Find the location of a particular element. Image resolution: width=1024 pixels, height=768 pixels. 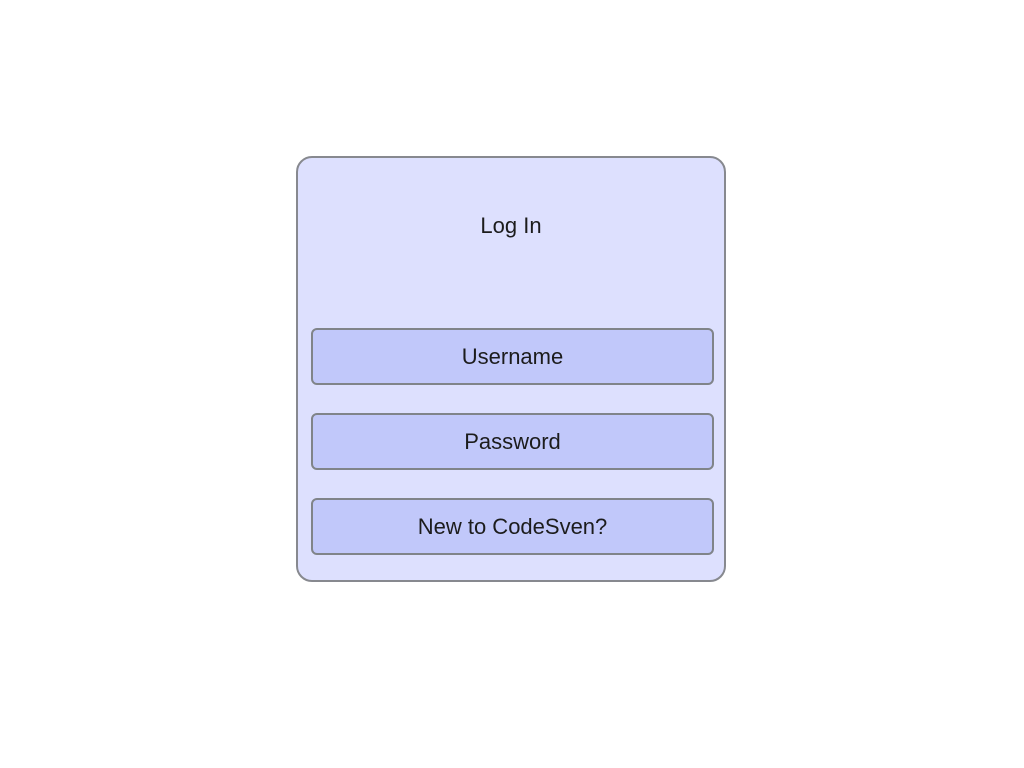

password-field: Password is located at coordinates (512, 441).